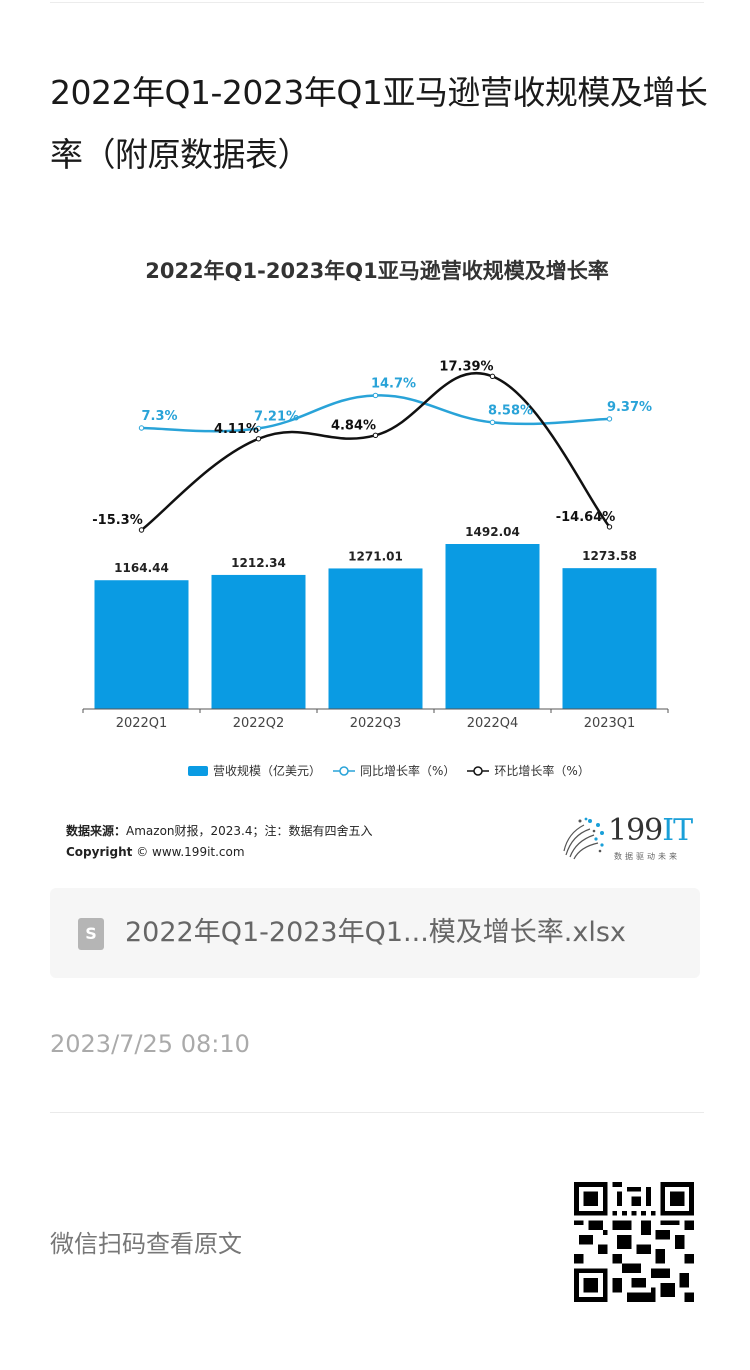 The height and width of the screenshot is (1370, 750). I want to click on legend-qoq-label: 环比增长率（%）, so click(542, 771).